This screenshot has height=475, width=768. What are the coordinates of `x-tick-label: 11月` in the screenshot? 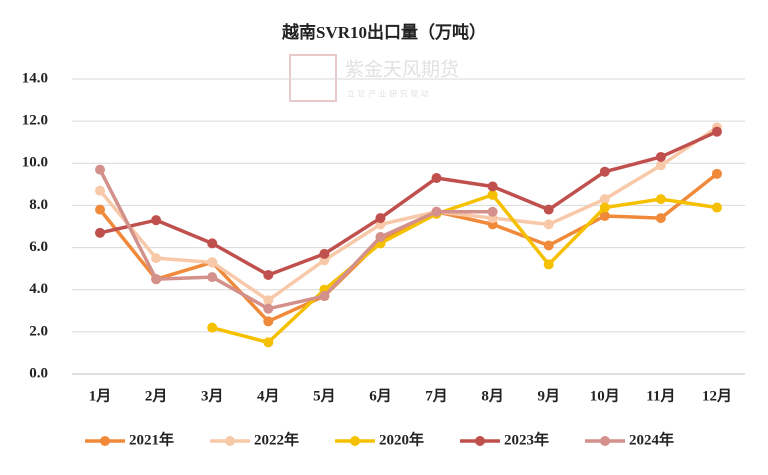 It's located at (660, 395).